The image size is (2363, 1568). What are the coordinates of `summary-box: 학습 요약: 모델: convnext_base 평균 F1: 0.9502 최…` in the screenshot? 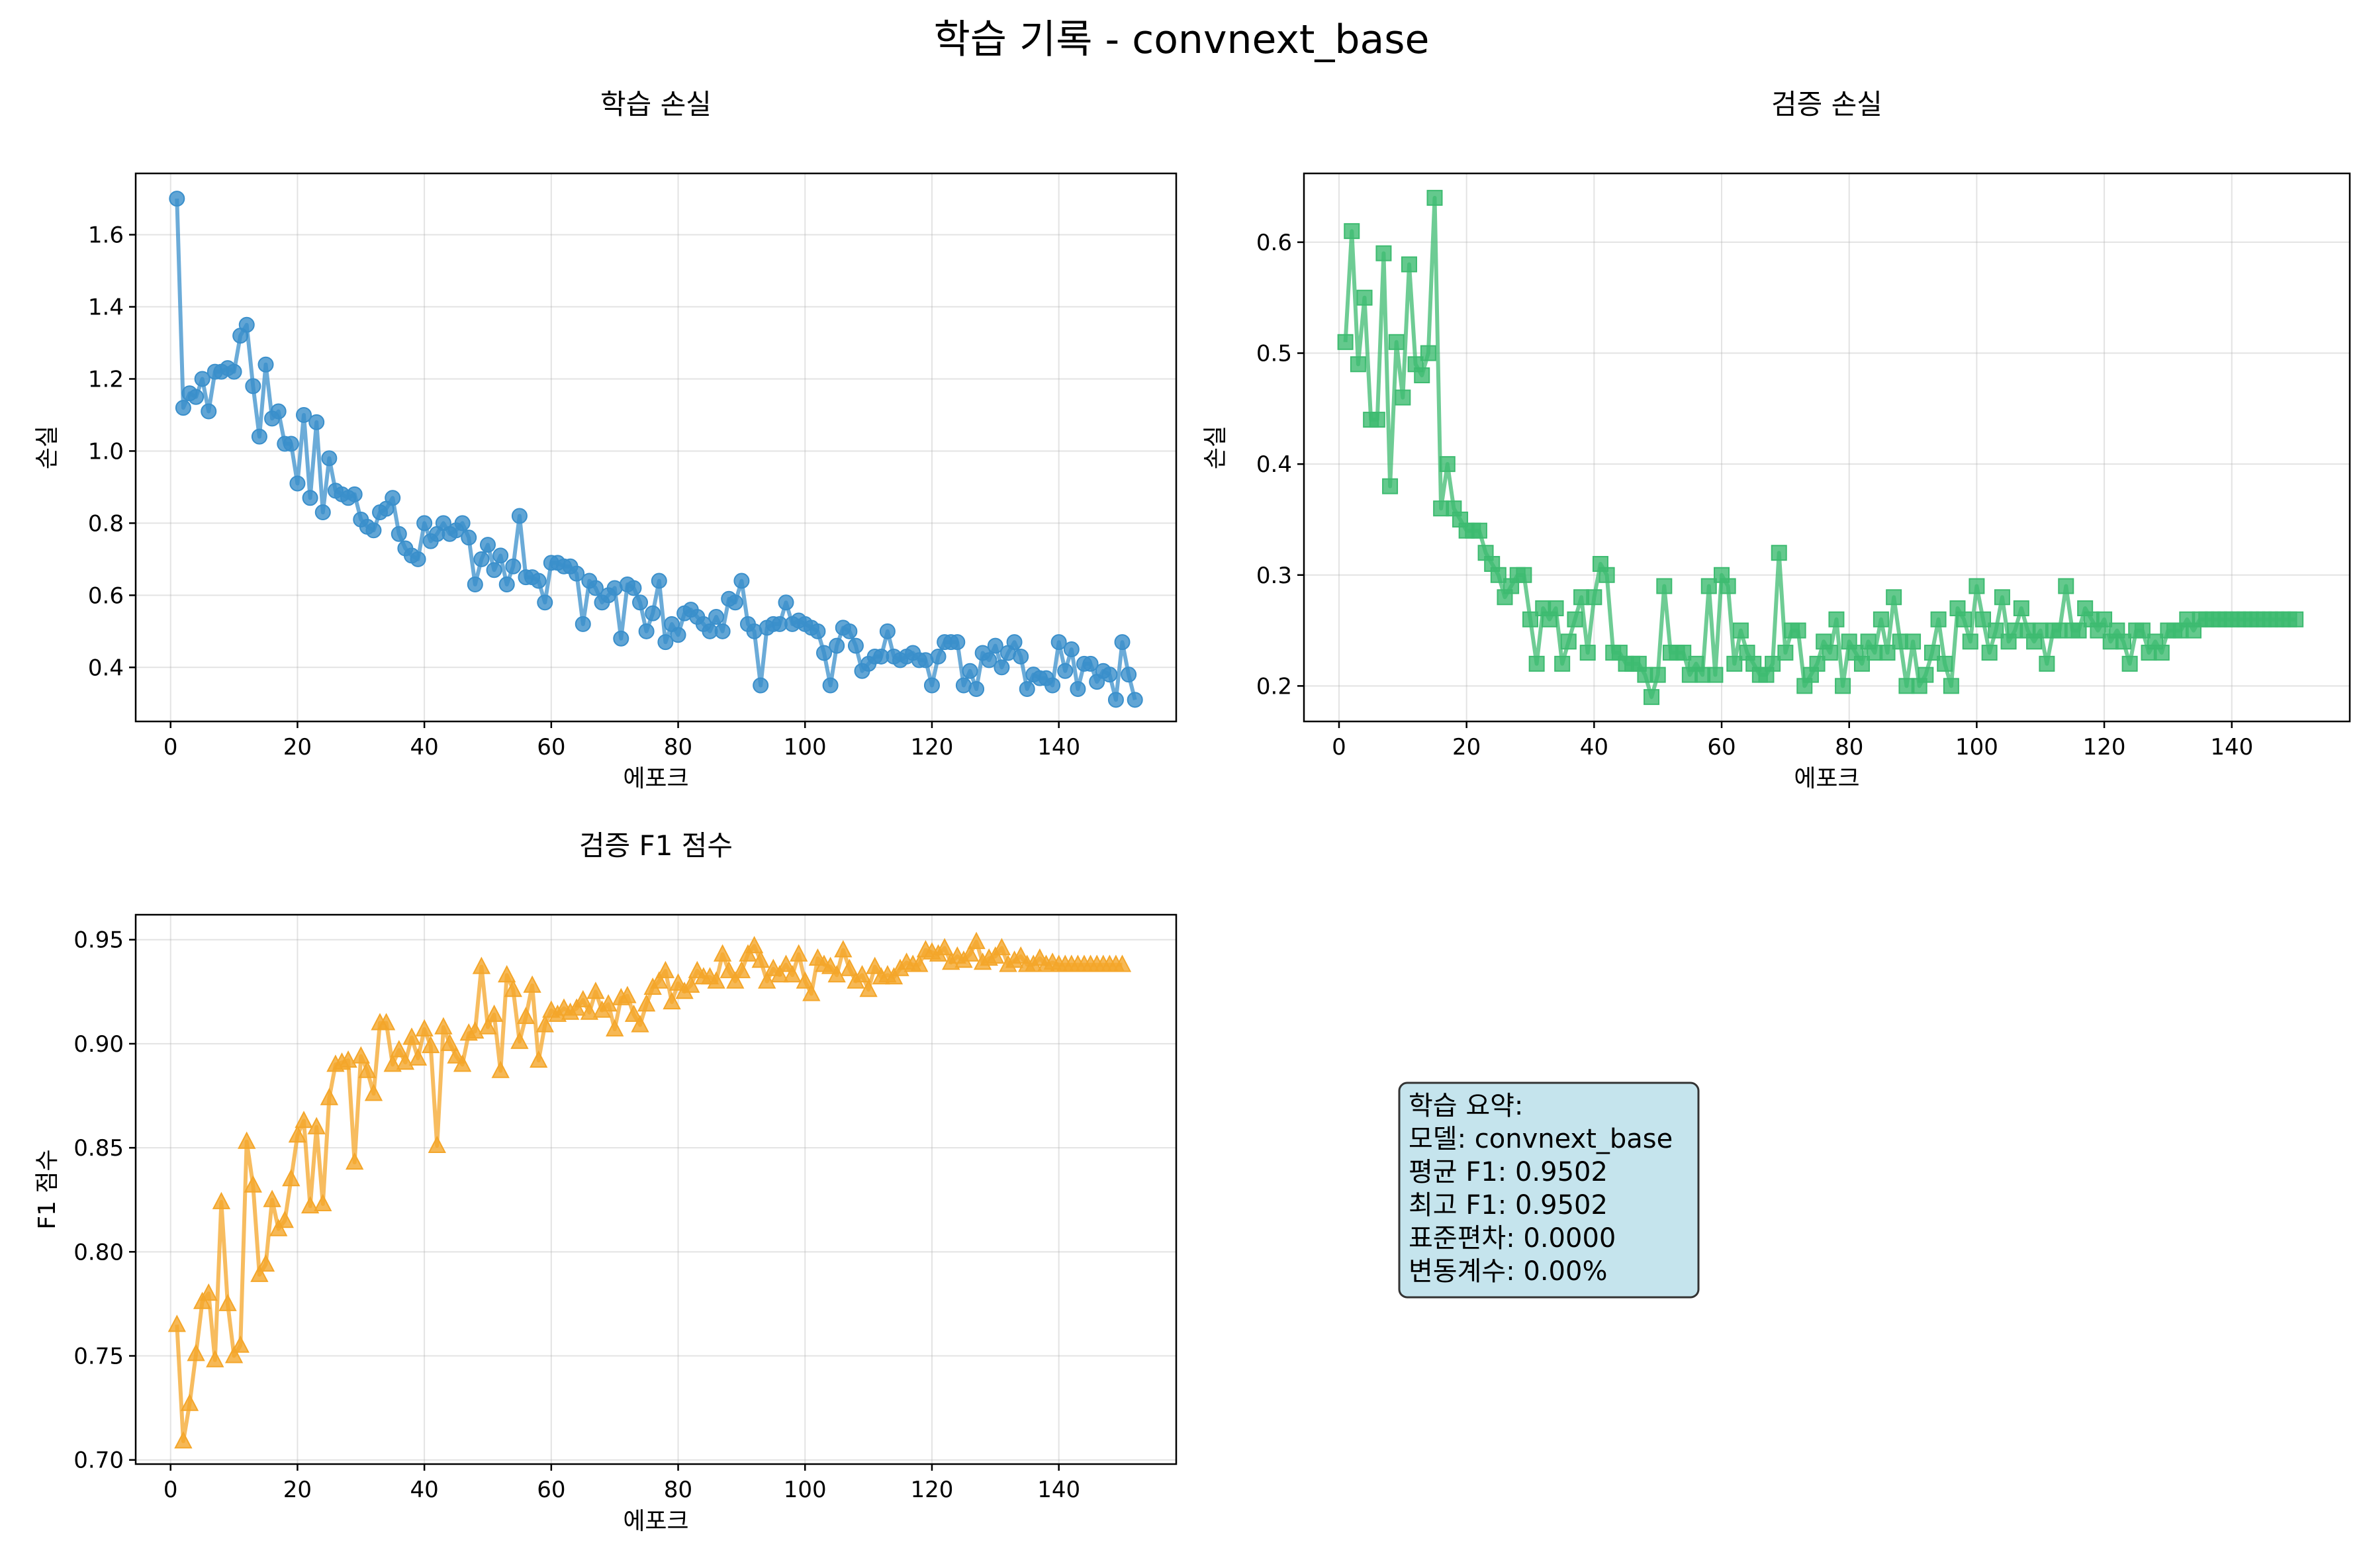 It's located at (1549, 1190).